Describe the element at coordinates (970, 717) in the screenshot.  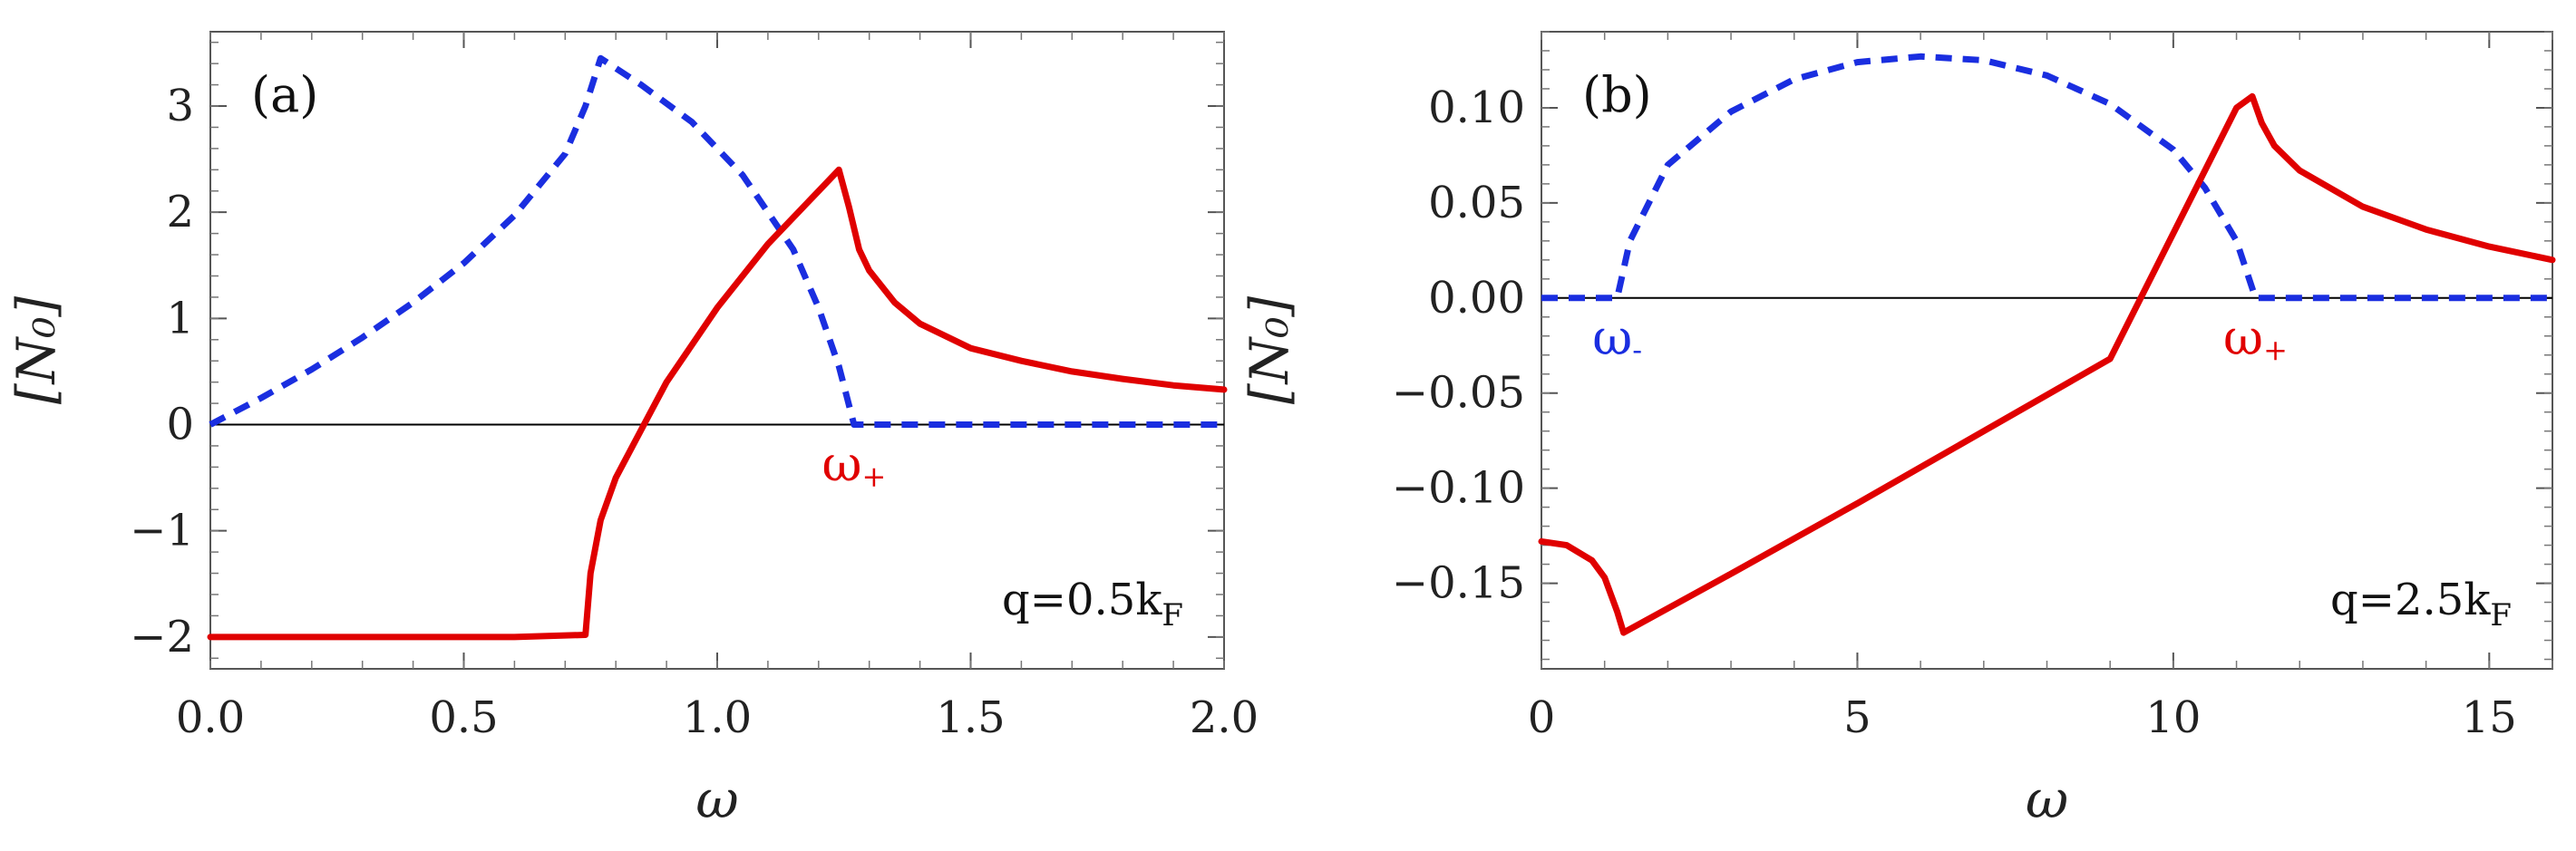
I see `x-tick-label: 1.5` at that location.